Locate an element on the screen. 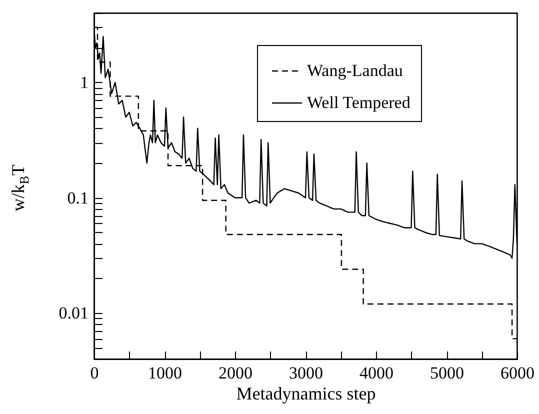  x-tick-label: 1000 is located at coordinates (165, 373).